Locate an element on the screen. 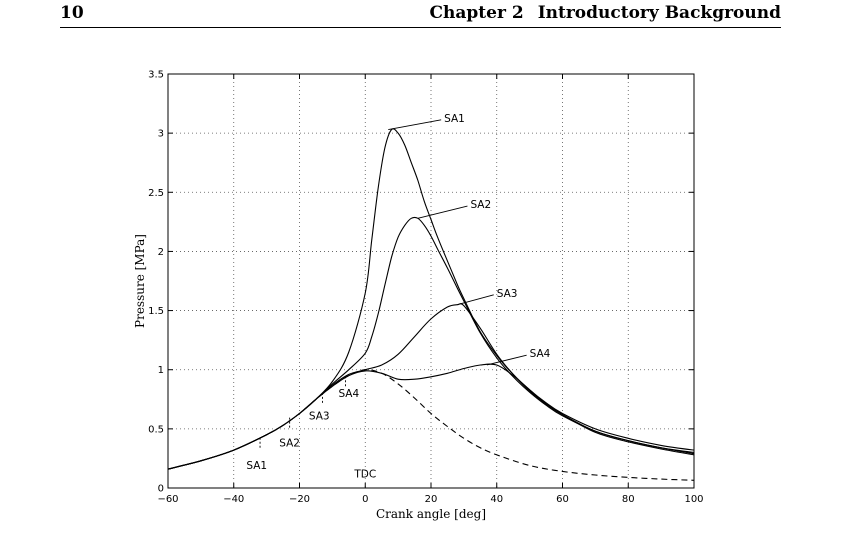 The image size is (863, 541). x-tick-label: 0 is located at coordinates (365, 499).